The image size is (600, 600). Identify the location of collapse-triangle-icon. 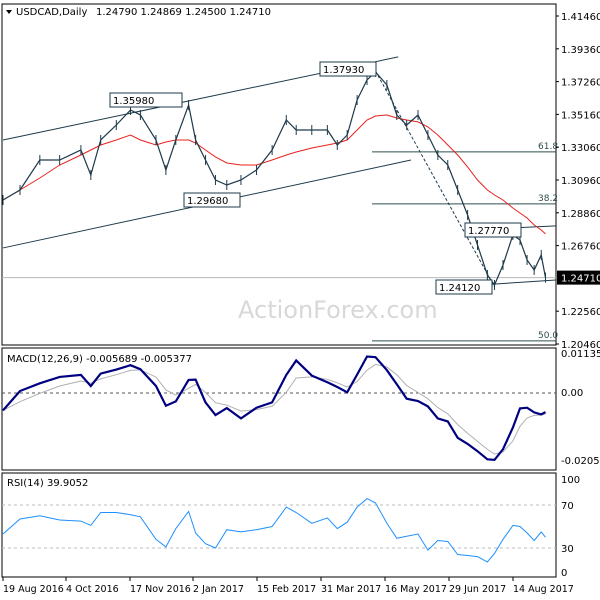
(9, 12).